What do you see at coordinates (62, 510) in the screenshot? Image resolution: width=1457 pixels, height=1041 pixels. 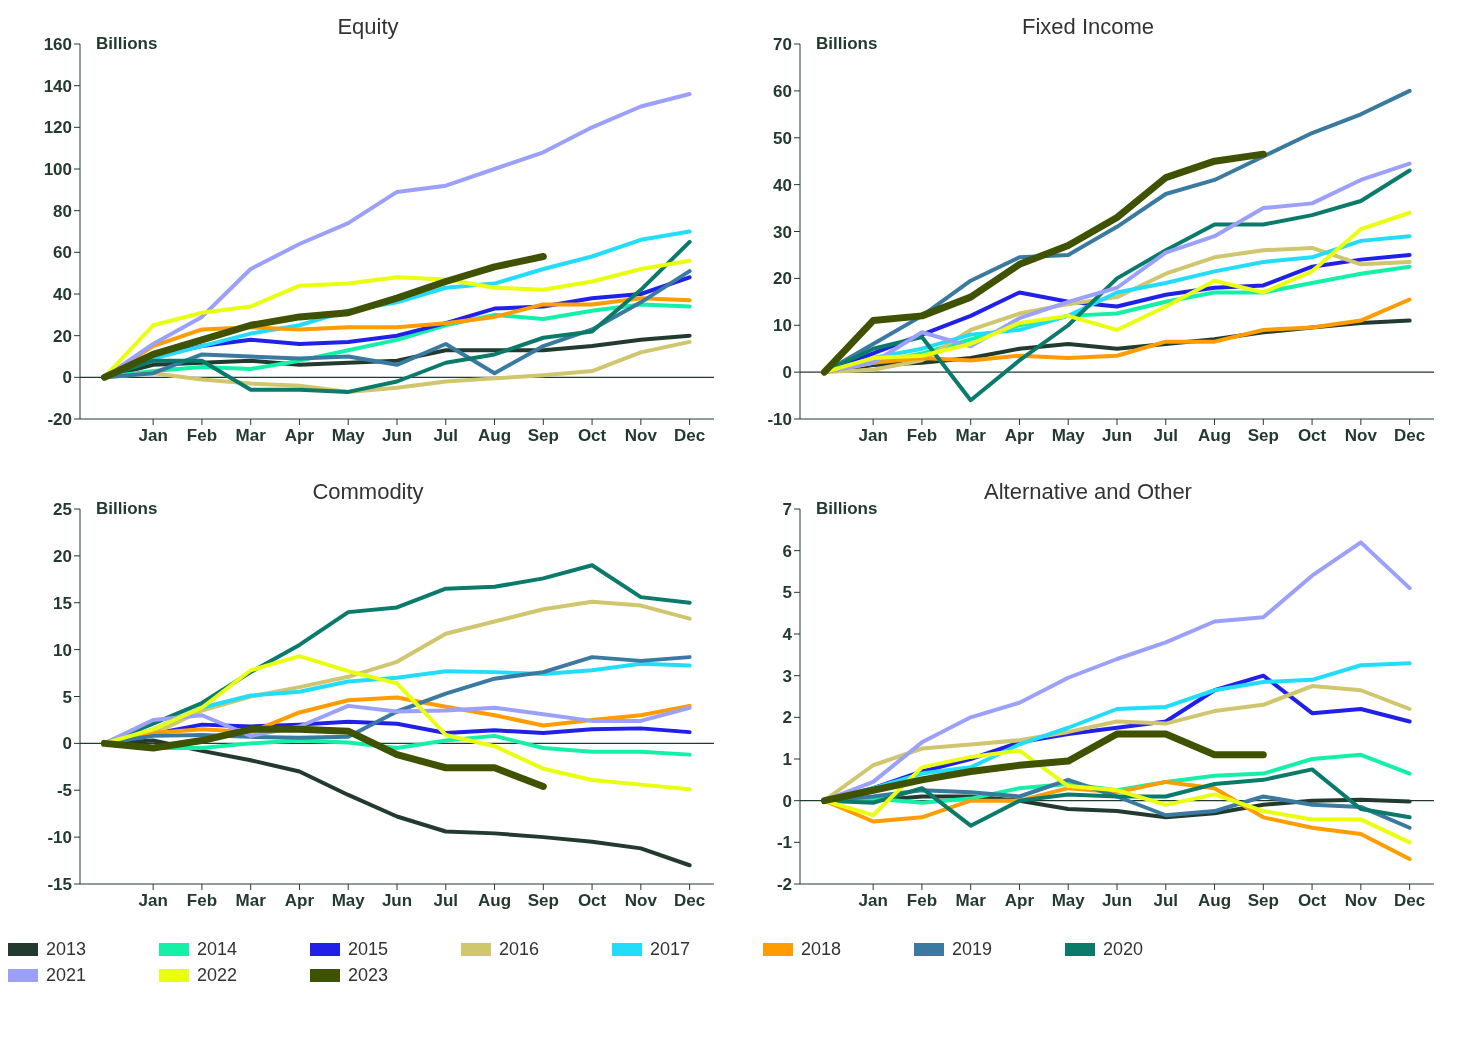 I see `y-tick-label: 25` at bounding box center [62, 510].